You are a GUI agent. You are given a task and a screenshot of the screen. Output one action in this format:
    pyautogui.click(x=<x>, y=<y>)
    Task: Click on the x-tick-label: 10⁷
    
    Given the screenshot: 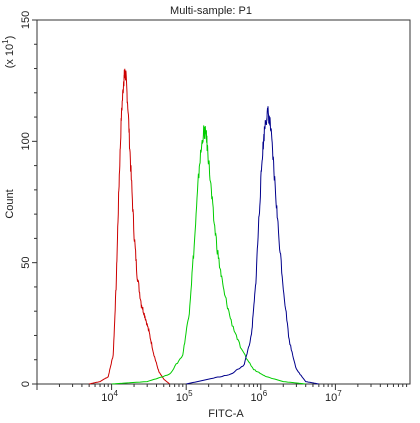 What is the action you would take?
    pyautogui.click(x=333, y=396)
    